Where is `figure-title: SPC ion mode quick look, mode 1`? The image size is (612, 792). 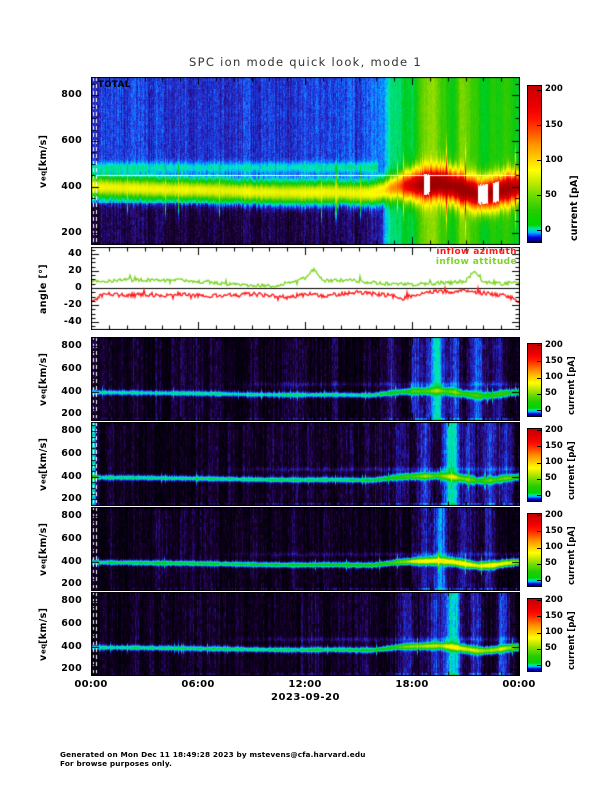 figure-title: SPC ion mode quick look, mode 1 is located at coordinates (305, 62).